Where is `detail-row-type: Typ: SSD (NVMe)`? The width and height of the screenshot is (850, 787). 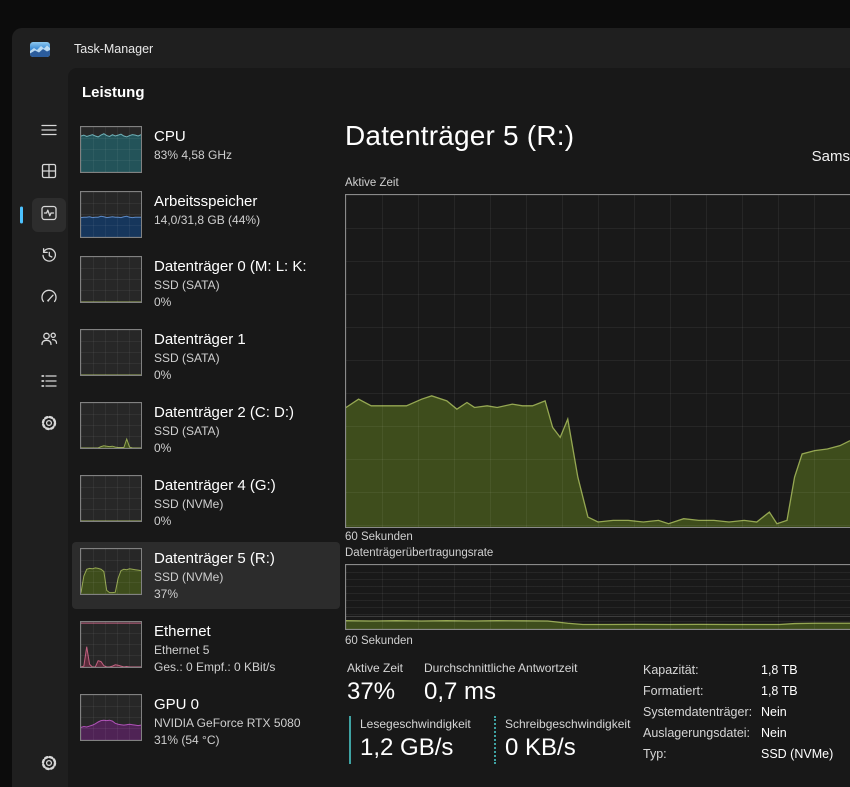
detail-row-type: Typ: SSD (NVMe) is located at coordinates (738, 754).